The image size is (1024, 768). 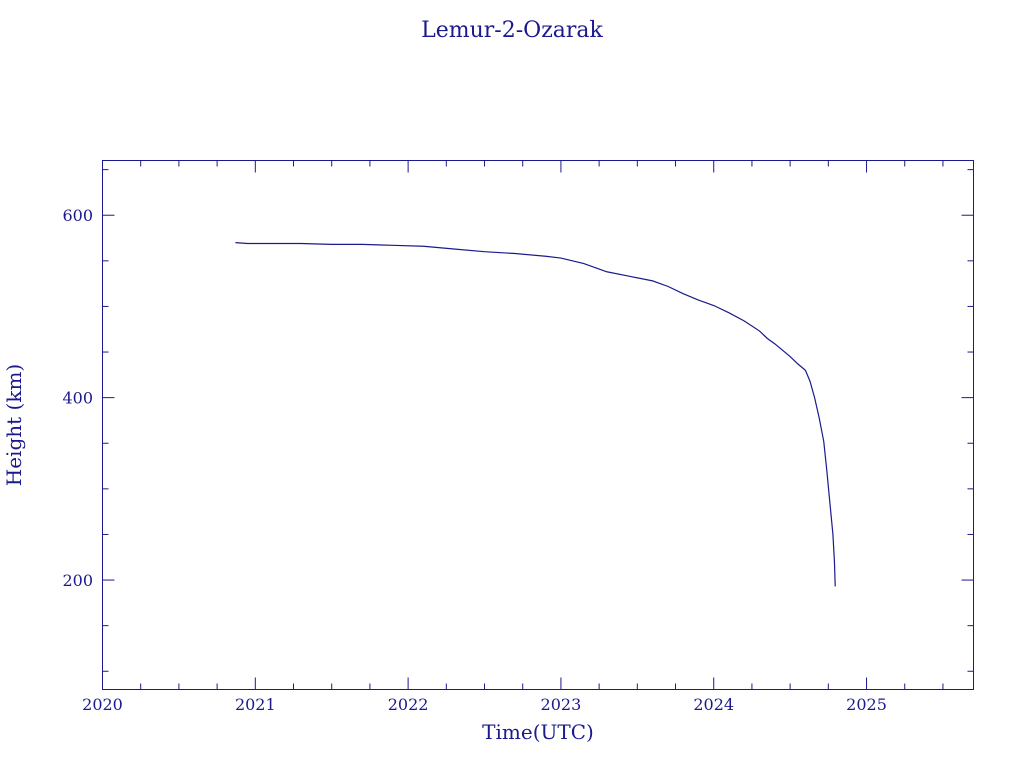 What do you see at coordinates (538, 732) in the screenshot?
I see `x-axis-label: Time(UTC)` at bounding box center [538, 732].